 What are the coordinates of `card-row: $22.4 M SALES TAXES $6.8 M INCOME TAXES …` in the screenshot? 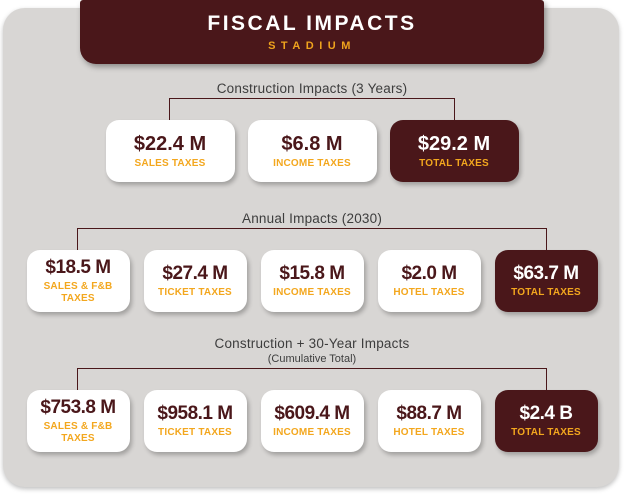 It's located at (312, 151).